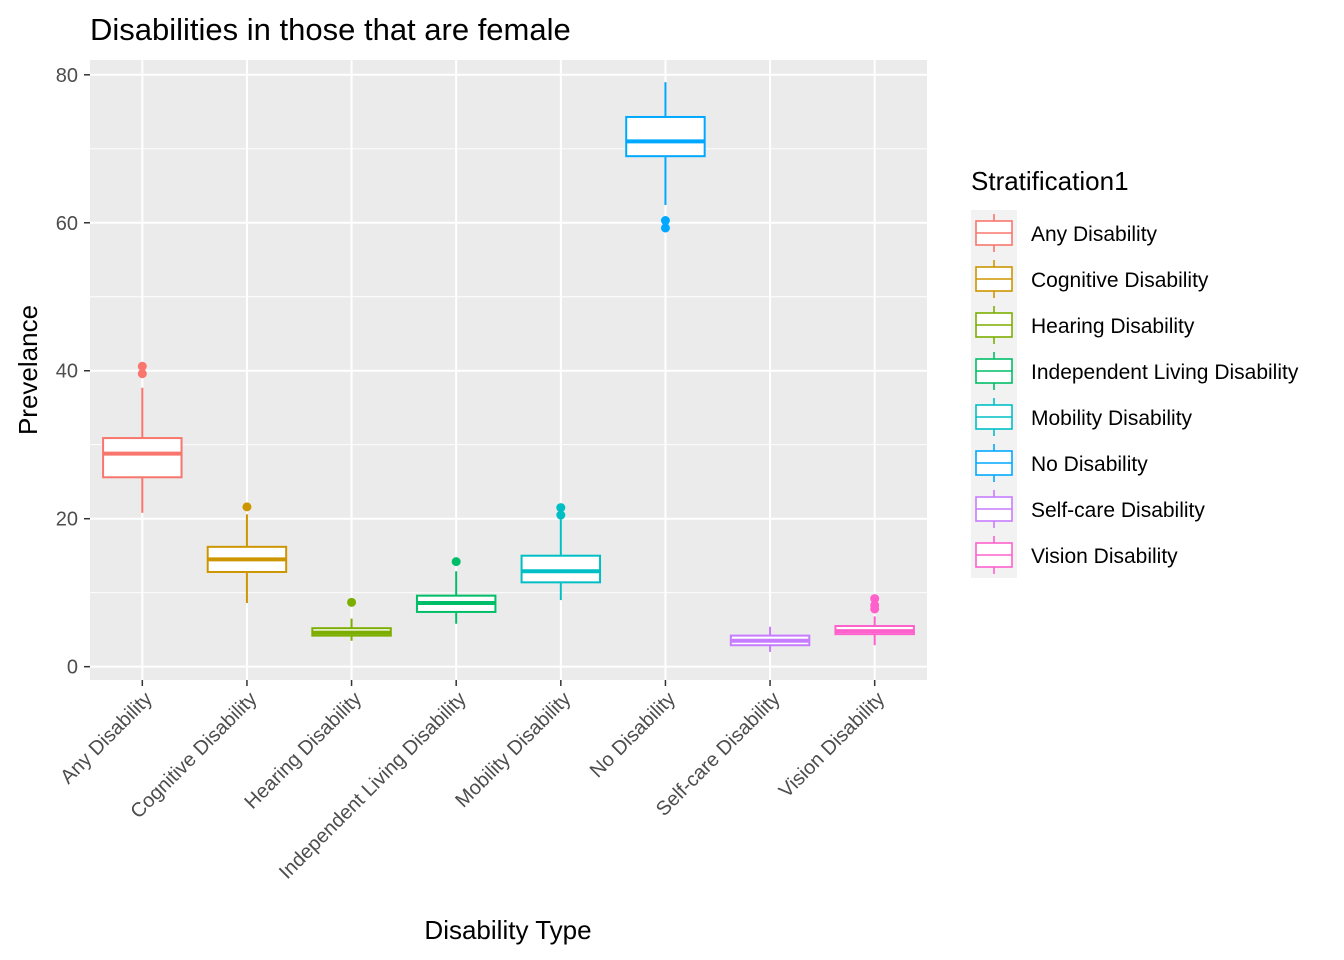 Image resolution: width=1344 pixels, height=960 pixels. Describe the element at coordinates (1120, 280) in the screenshot. I see `legend-label: Cognitive Disability` at that location.